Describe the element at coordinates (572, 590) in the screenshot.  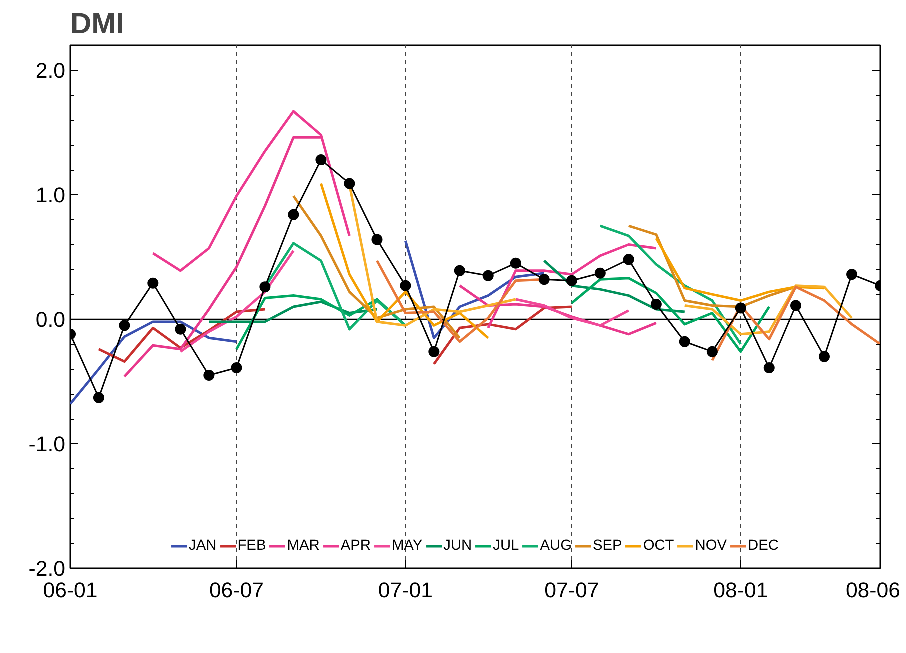
I see `x-tick-label: 07-07` at that location.